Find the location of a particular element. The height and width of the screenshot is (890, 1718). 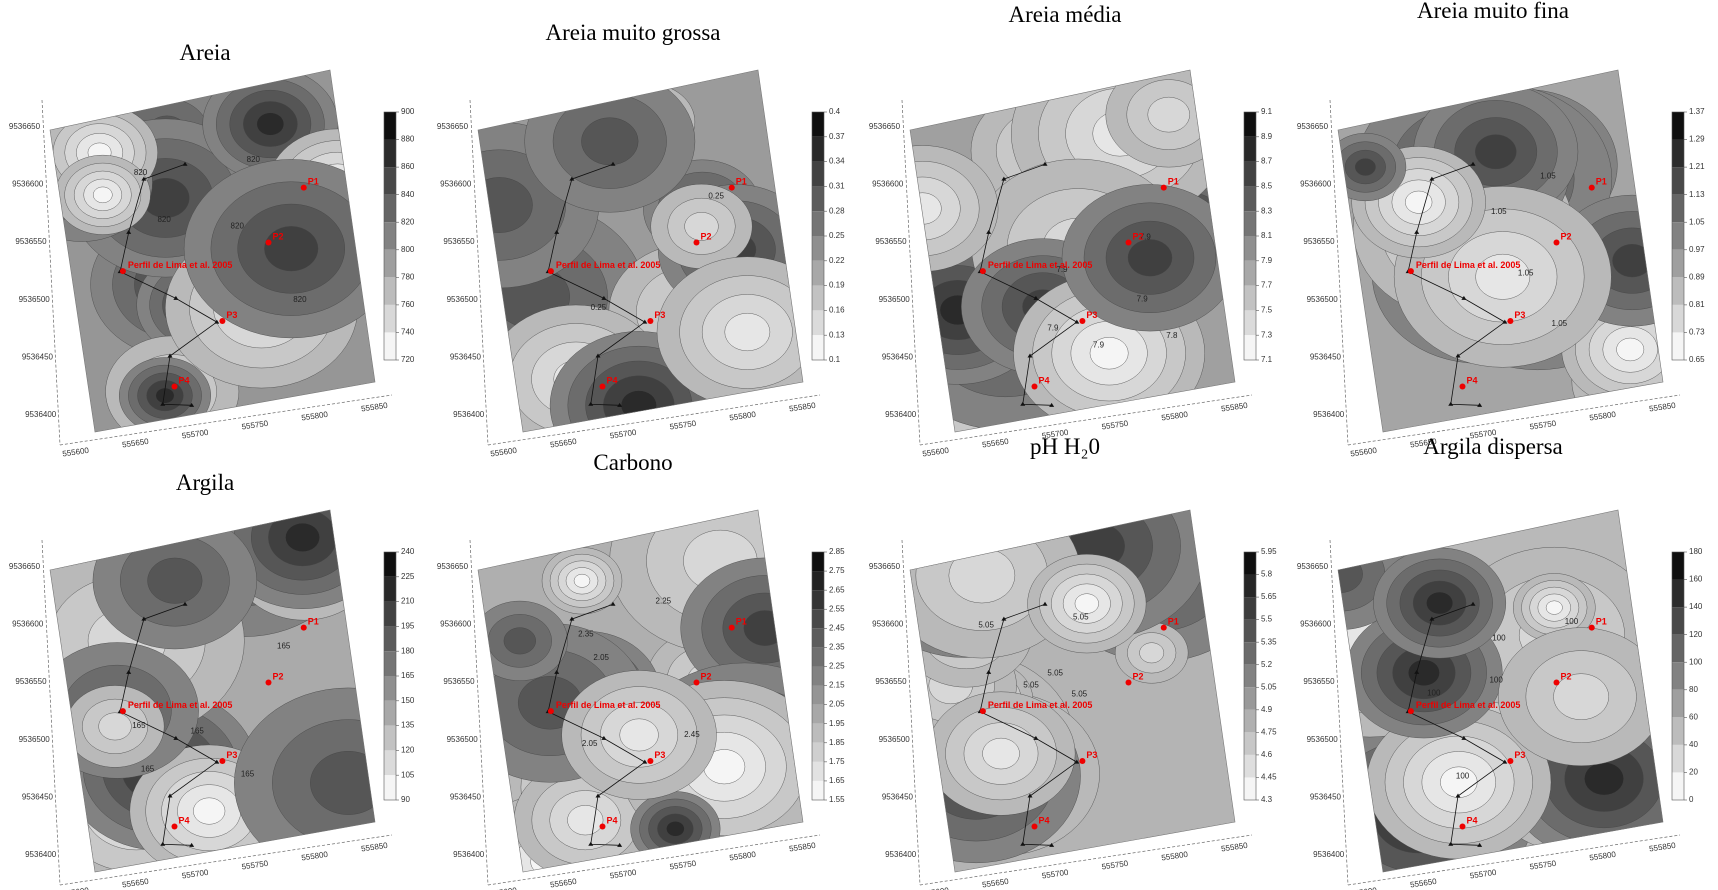

y-tick-label: 9536400 is located at coordinates (41, 854).